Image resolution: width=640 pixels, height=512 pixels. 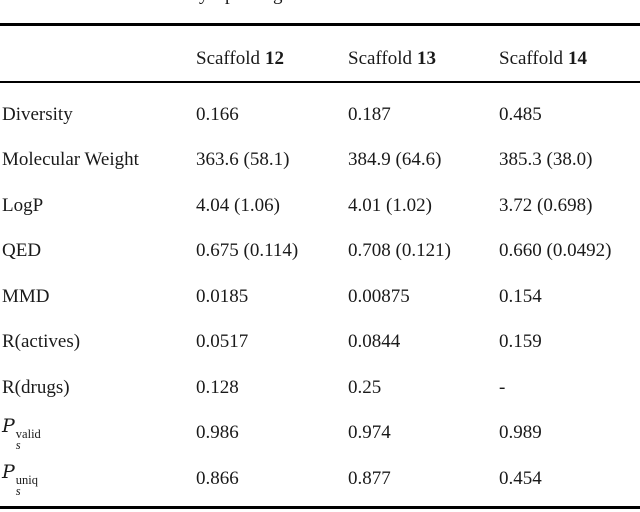 What do you see at coordinates (320, 388) in the screenshot?
I see `table-row-r-drugs: R(drugs) 0.128 0.25 -` at bounding box center [320, 388].